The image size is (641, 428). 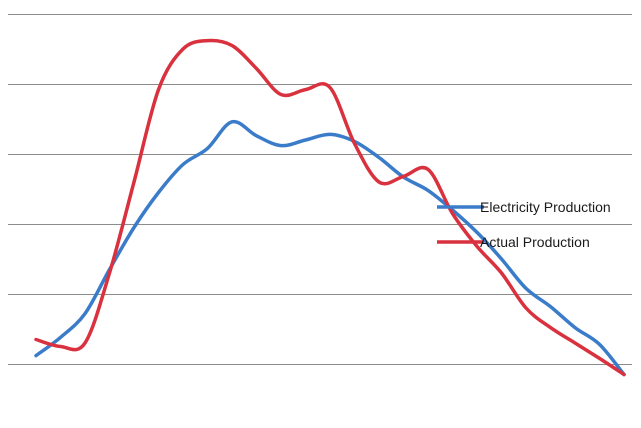 I want to click on legend-label-electricity-production: Electricity Production, so click(x=545, y=207).